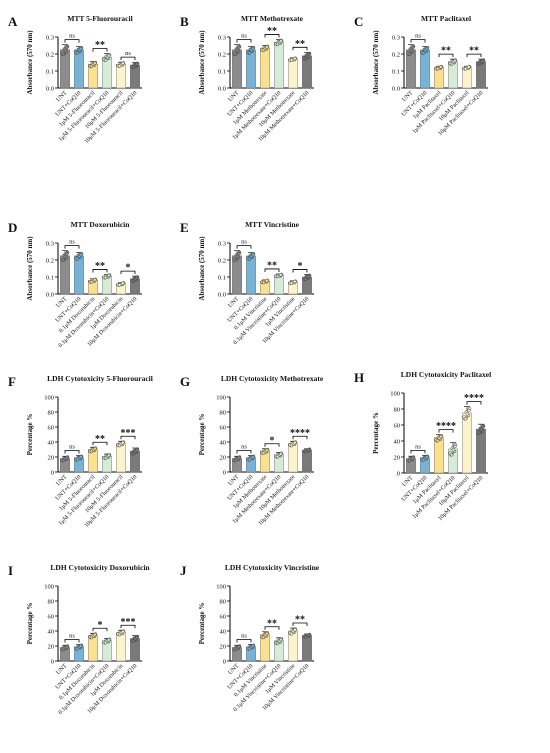  Describe the element at coordinates (51, 457) in the screenshot. I see `y-tick-label: 20` at that location.